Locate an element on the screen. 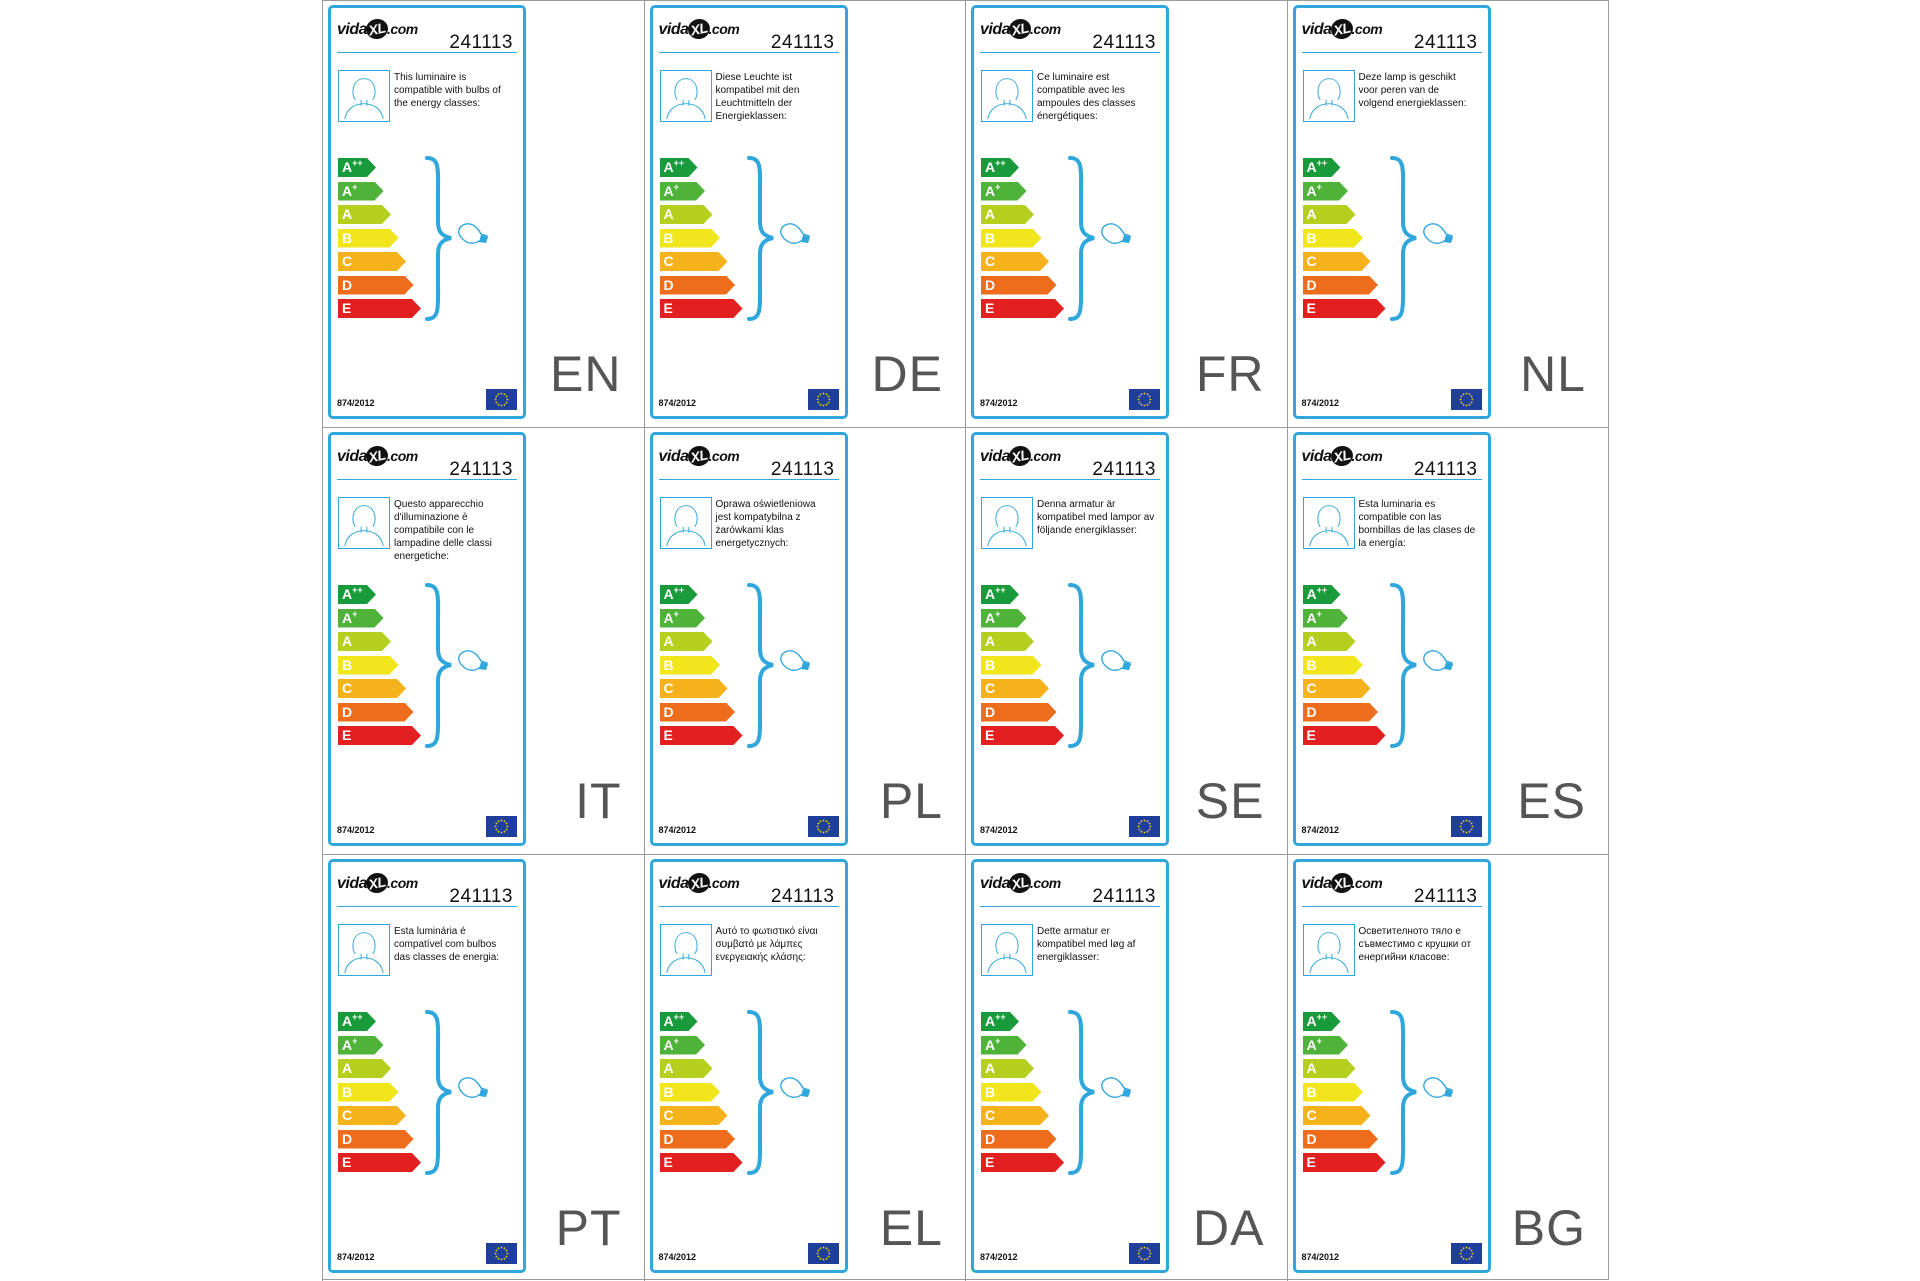 The image size is (1920, 1281). language-code: SE is located at coordinates (1230, 801).